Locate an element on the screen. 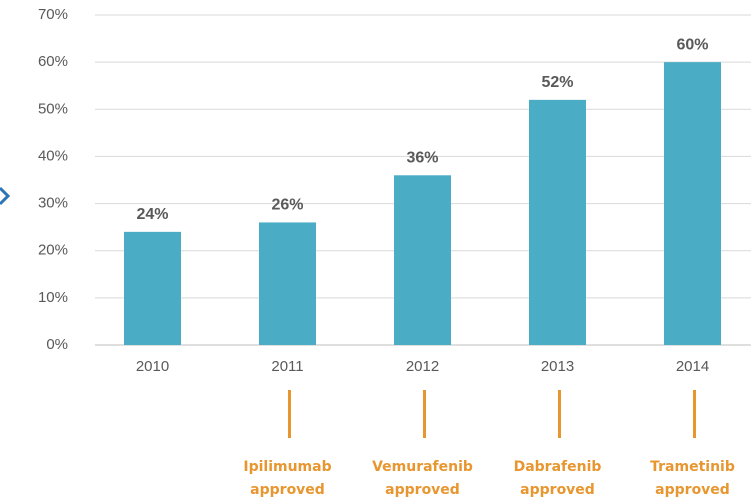  y-tick-label: 0% is located at coordinates (57, 344).